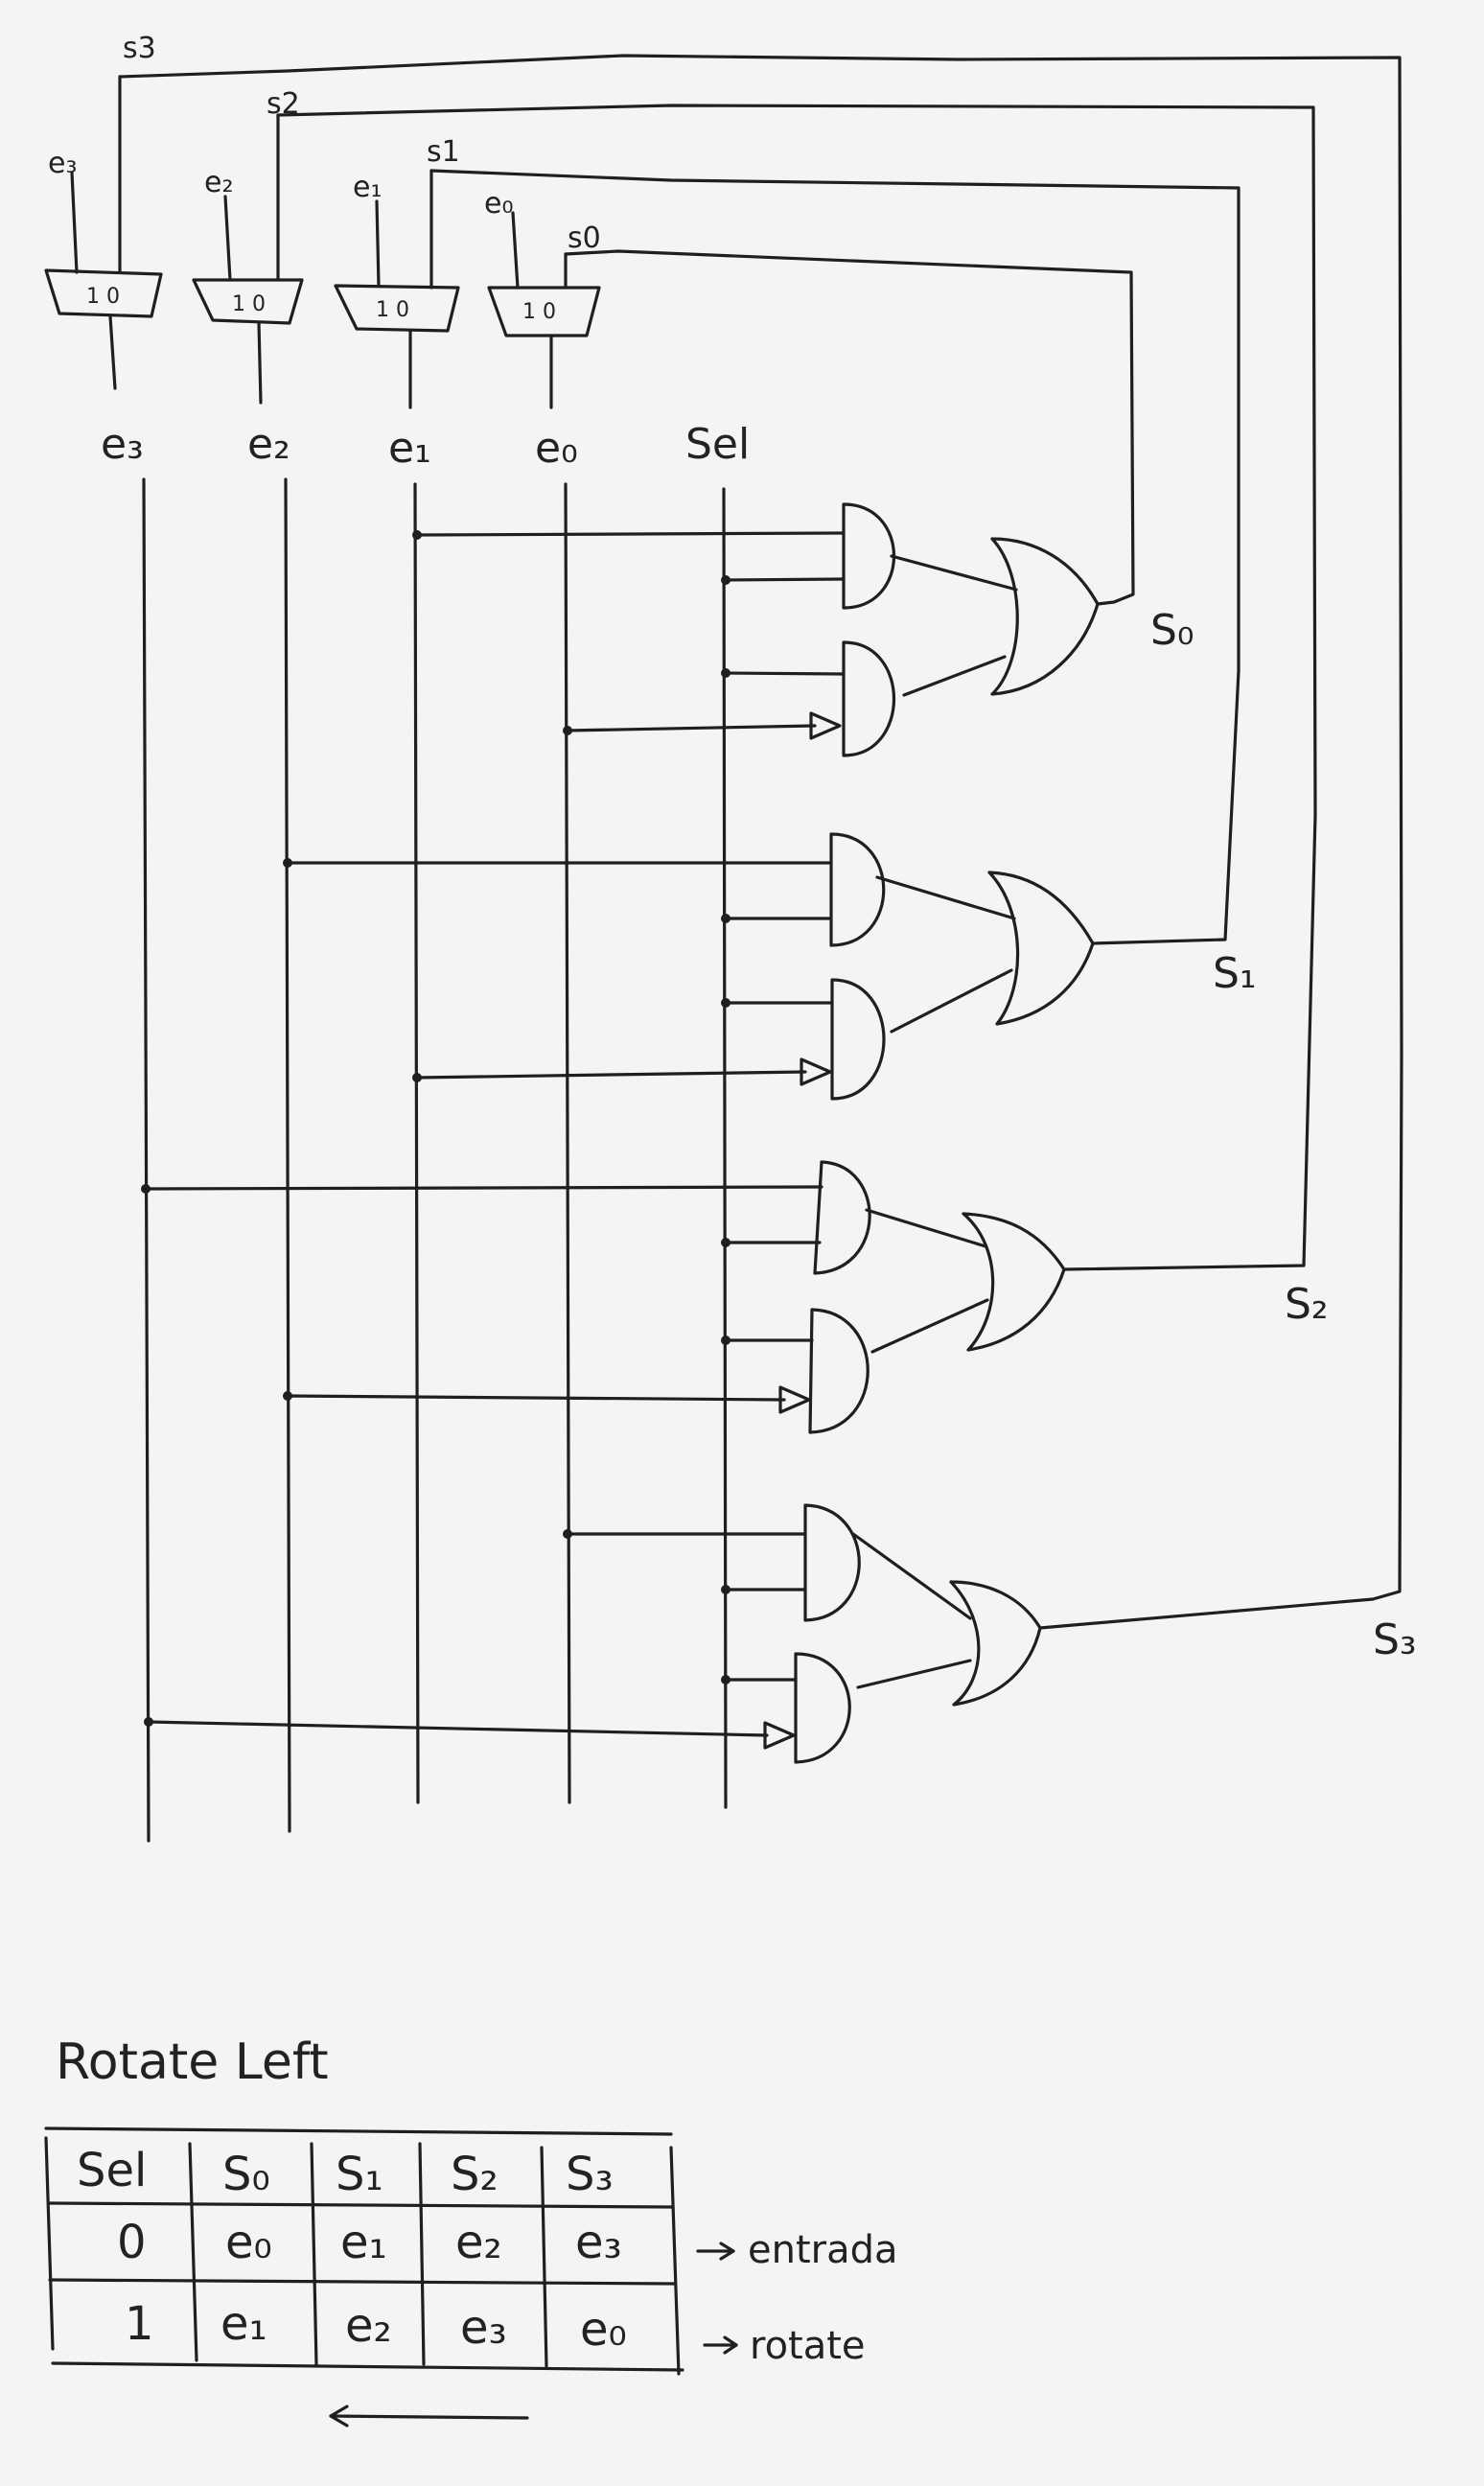 Image resolution: width=1484 pixels, height=2486 pixels. Describe the element at coordinates (410, 448) in the screenshot. I see `bus-label-e1: e₁` at that location.